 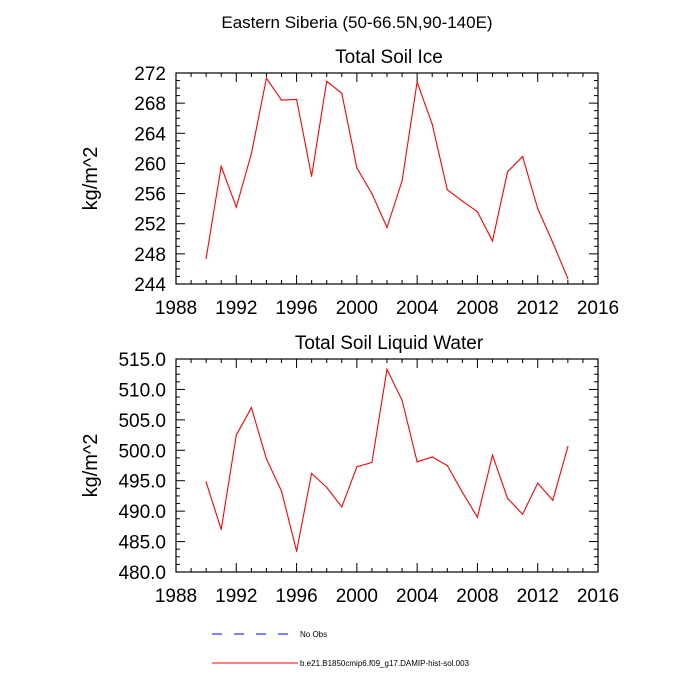 I want to click on y-tick-label: 490.0, so click(x=142, y=512).